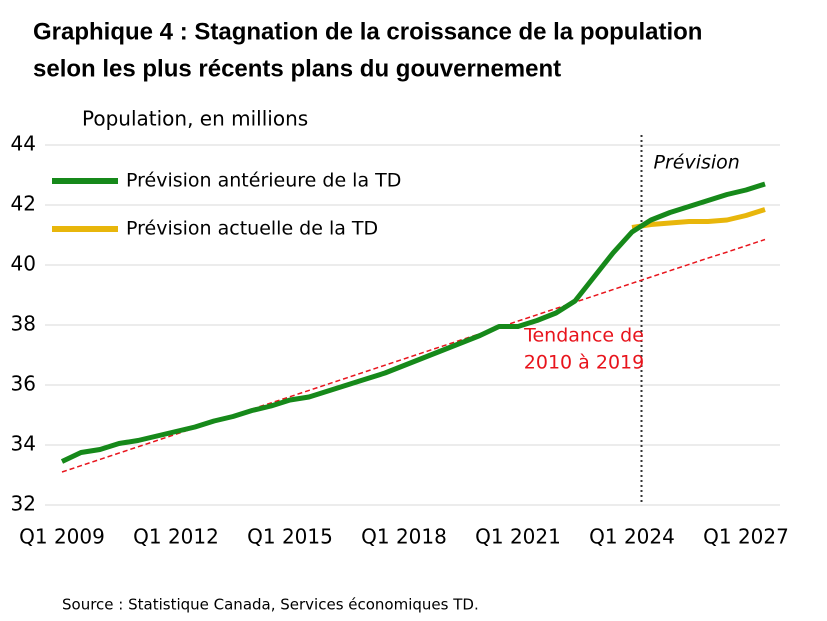 This screenshot has width=827, height=621. What do you see at coordinates (404, 537) in the screenshot?
I see `x-tick-label: Q1 2018` at bounding box center [404, 537].